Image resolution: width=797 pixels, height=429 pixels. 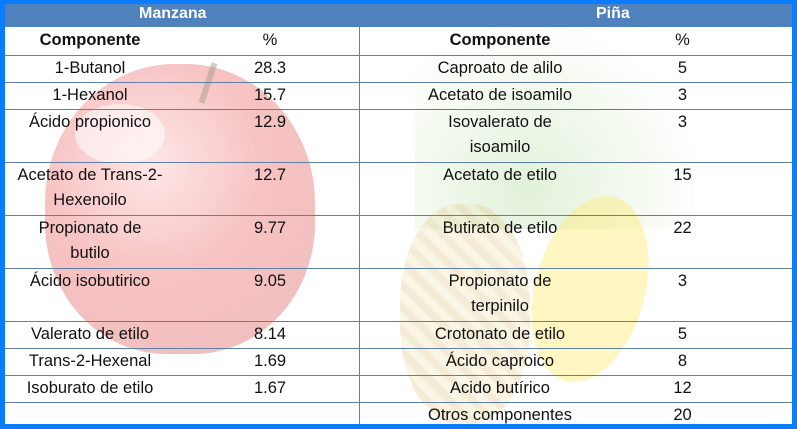 I want to click on manzana-componente-cell: 1-Hexanol, so click(x=90, y=95).